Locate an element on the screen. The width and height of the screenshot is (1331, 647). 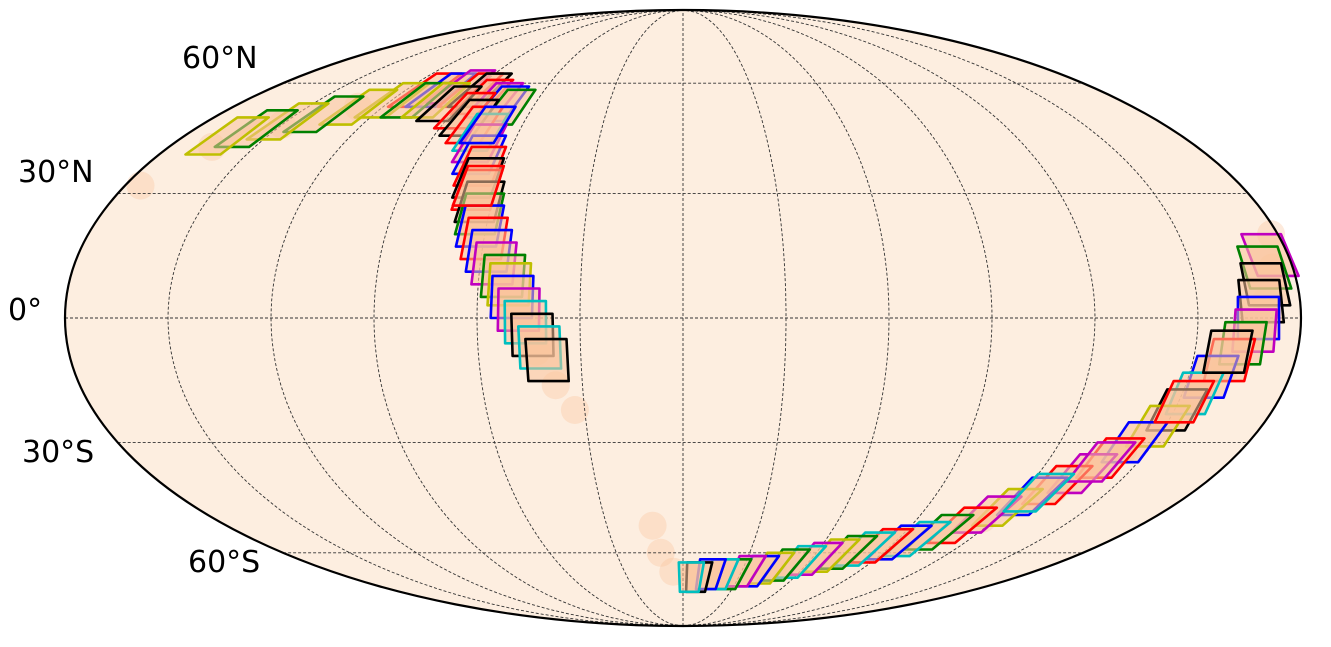
lat-label-0: 0° is located at coordinates (25, 310).